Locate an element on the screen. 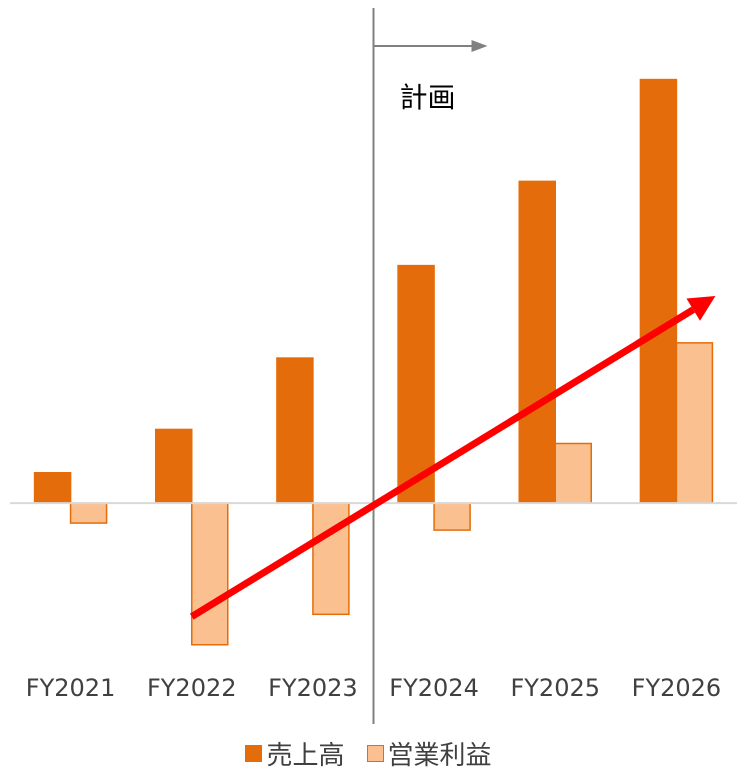 The height and width of the screenshot is (784, 737). bar-operating-profit-fy2022 is located at coordinates (210, 574).